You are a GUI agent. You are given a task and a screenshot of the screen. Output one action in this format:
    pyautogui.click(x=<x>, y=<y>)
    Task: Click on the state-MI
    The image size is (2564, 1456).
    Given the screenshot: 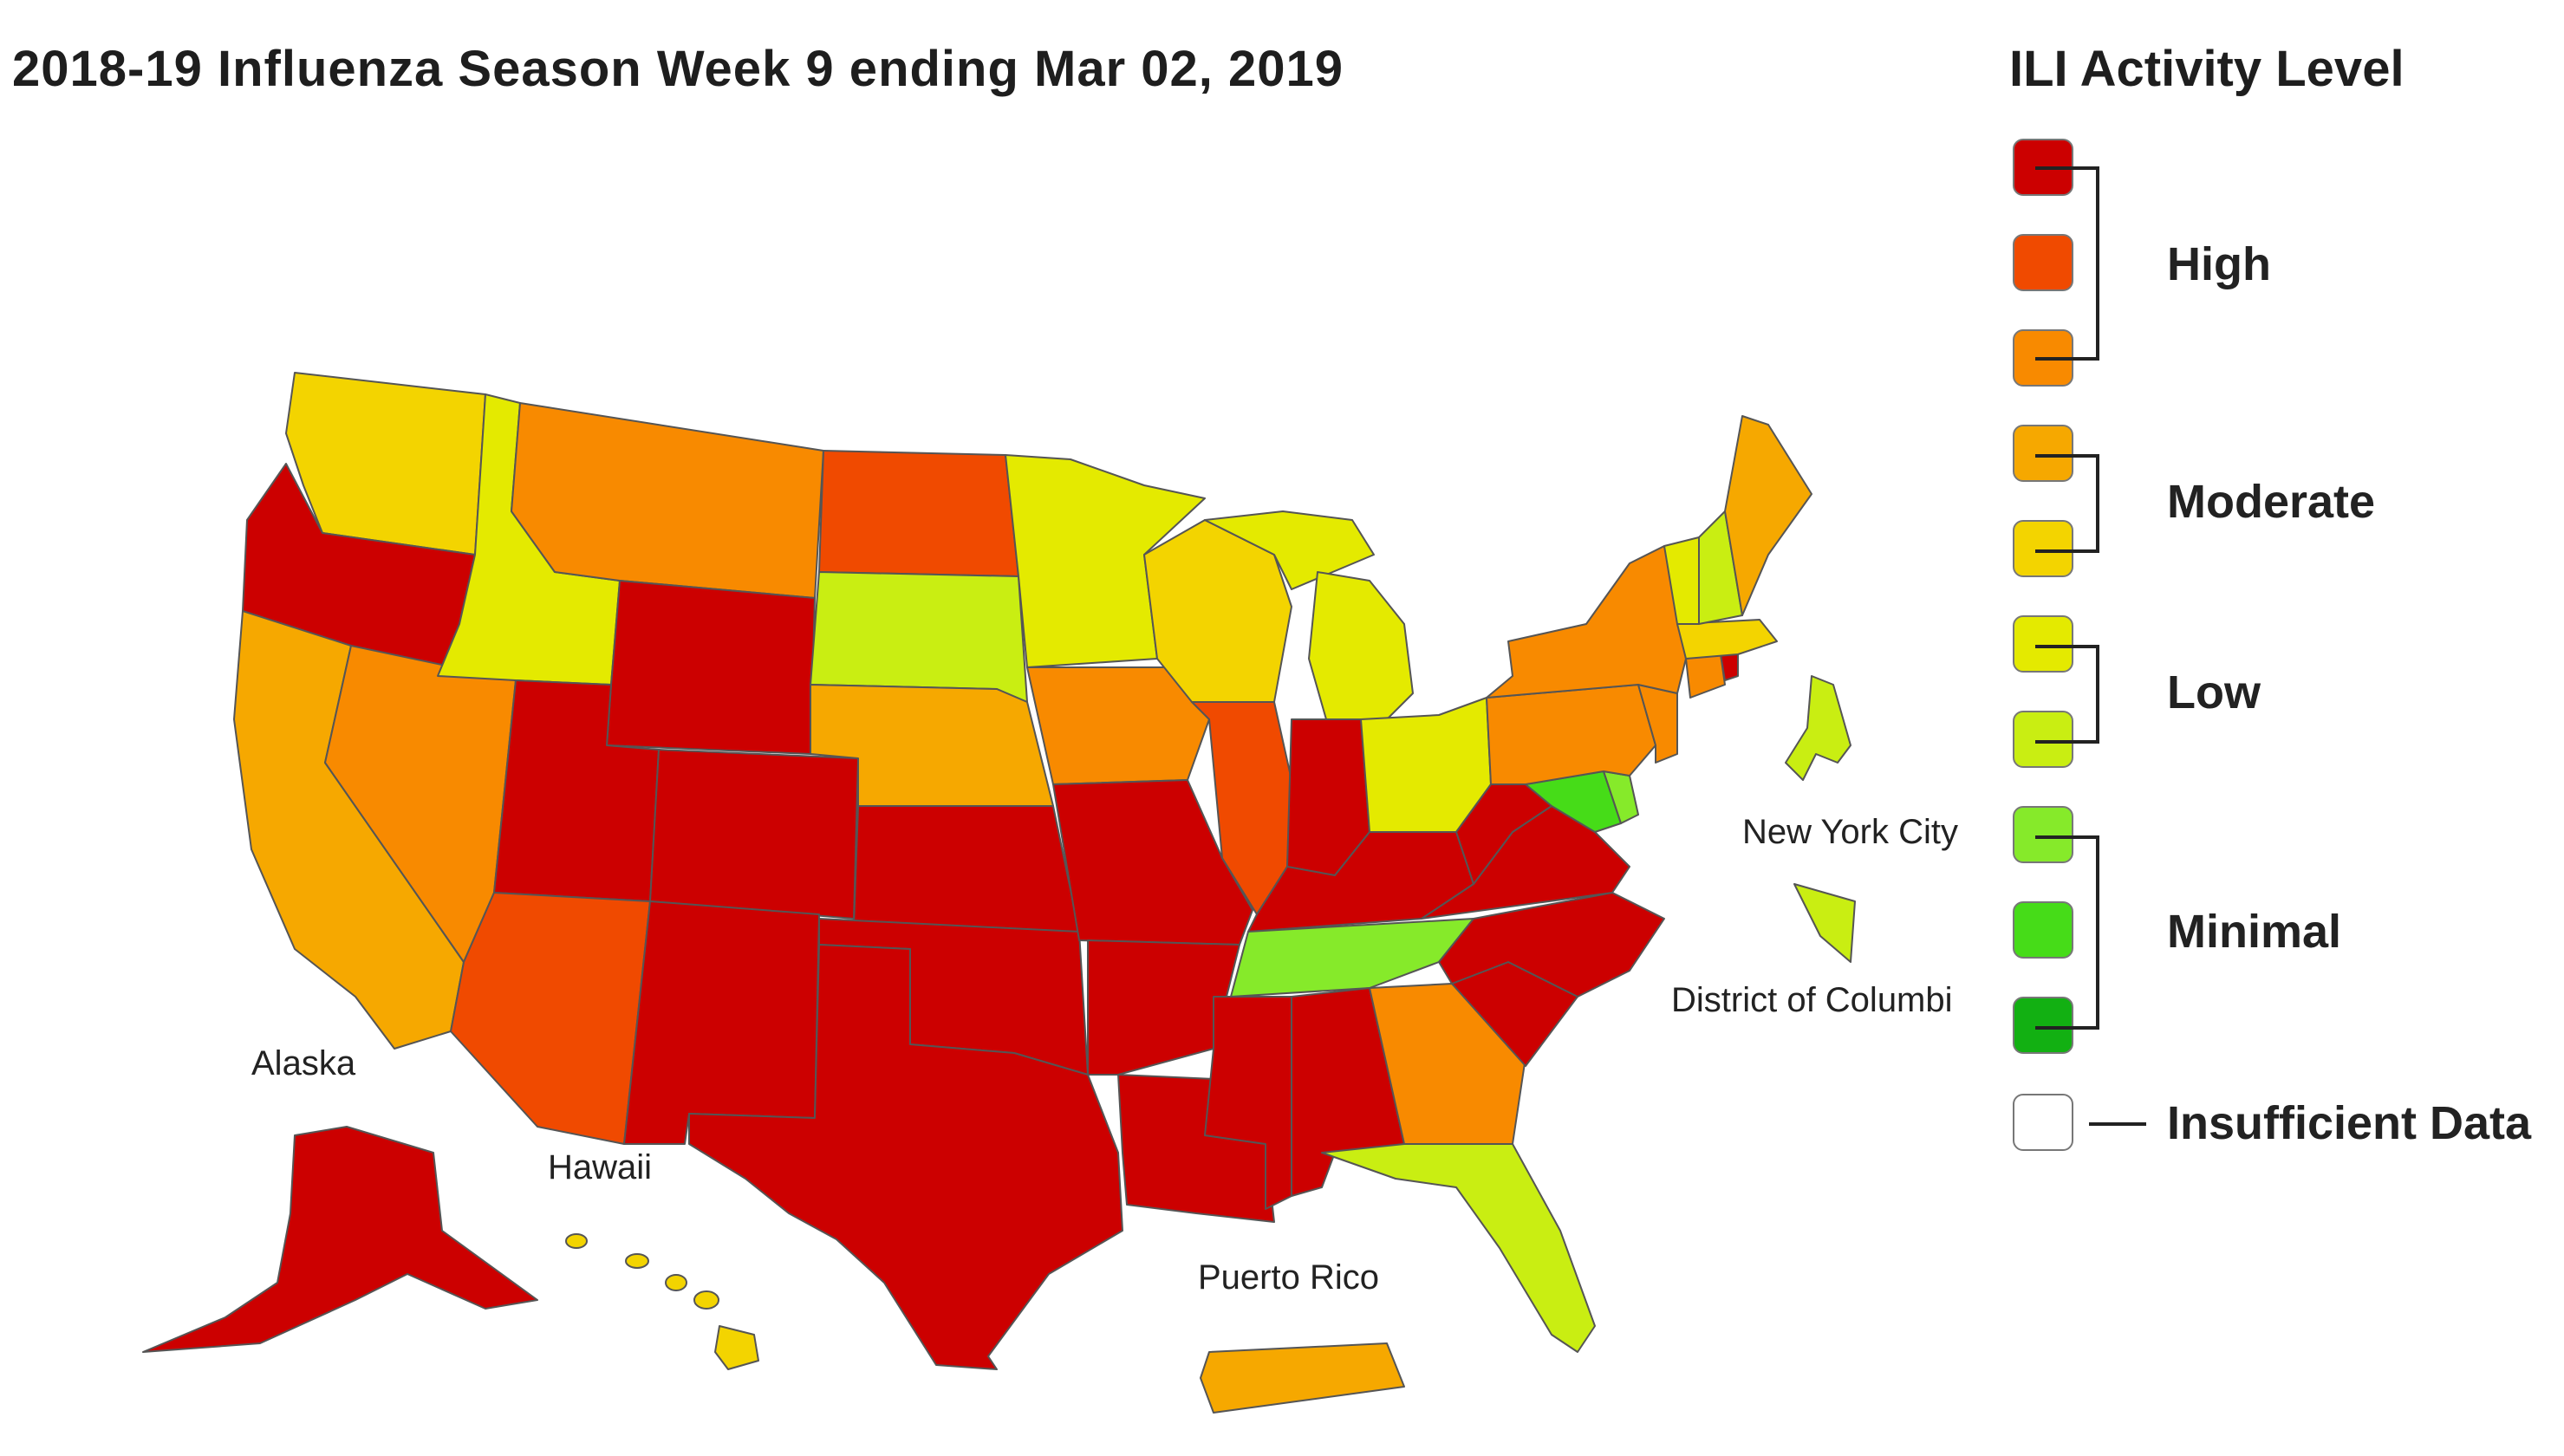 What is the action you would take?
    pyautogui.click(x=1361, y=650)
    